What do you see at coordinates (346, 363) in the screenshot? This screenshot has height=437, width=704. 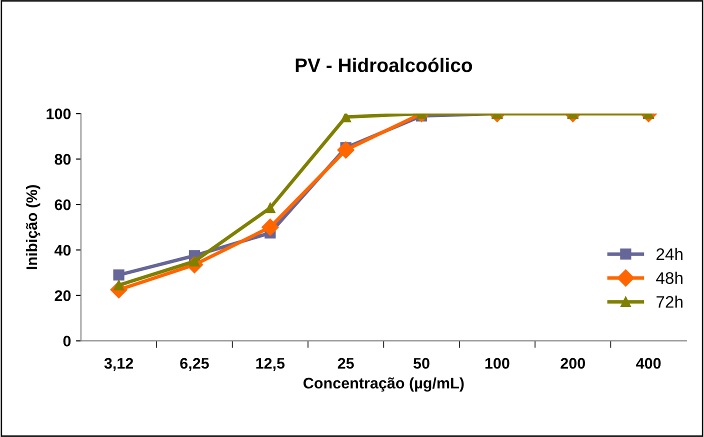 I see `x-tick-label: 25` at bounding box center [346, 363].